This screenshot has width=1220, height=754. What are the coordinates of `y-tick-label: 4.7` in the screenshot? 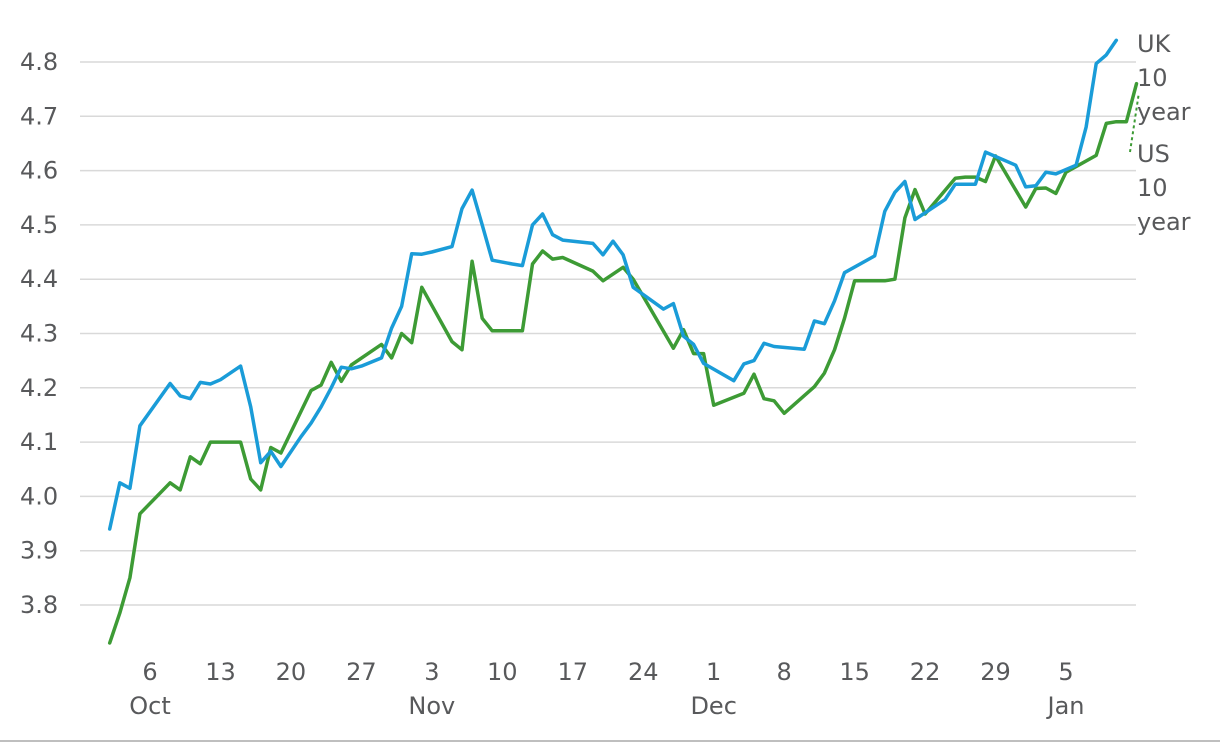 It's located at (39, 116).